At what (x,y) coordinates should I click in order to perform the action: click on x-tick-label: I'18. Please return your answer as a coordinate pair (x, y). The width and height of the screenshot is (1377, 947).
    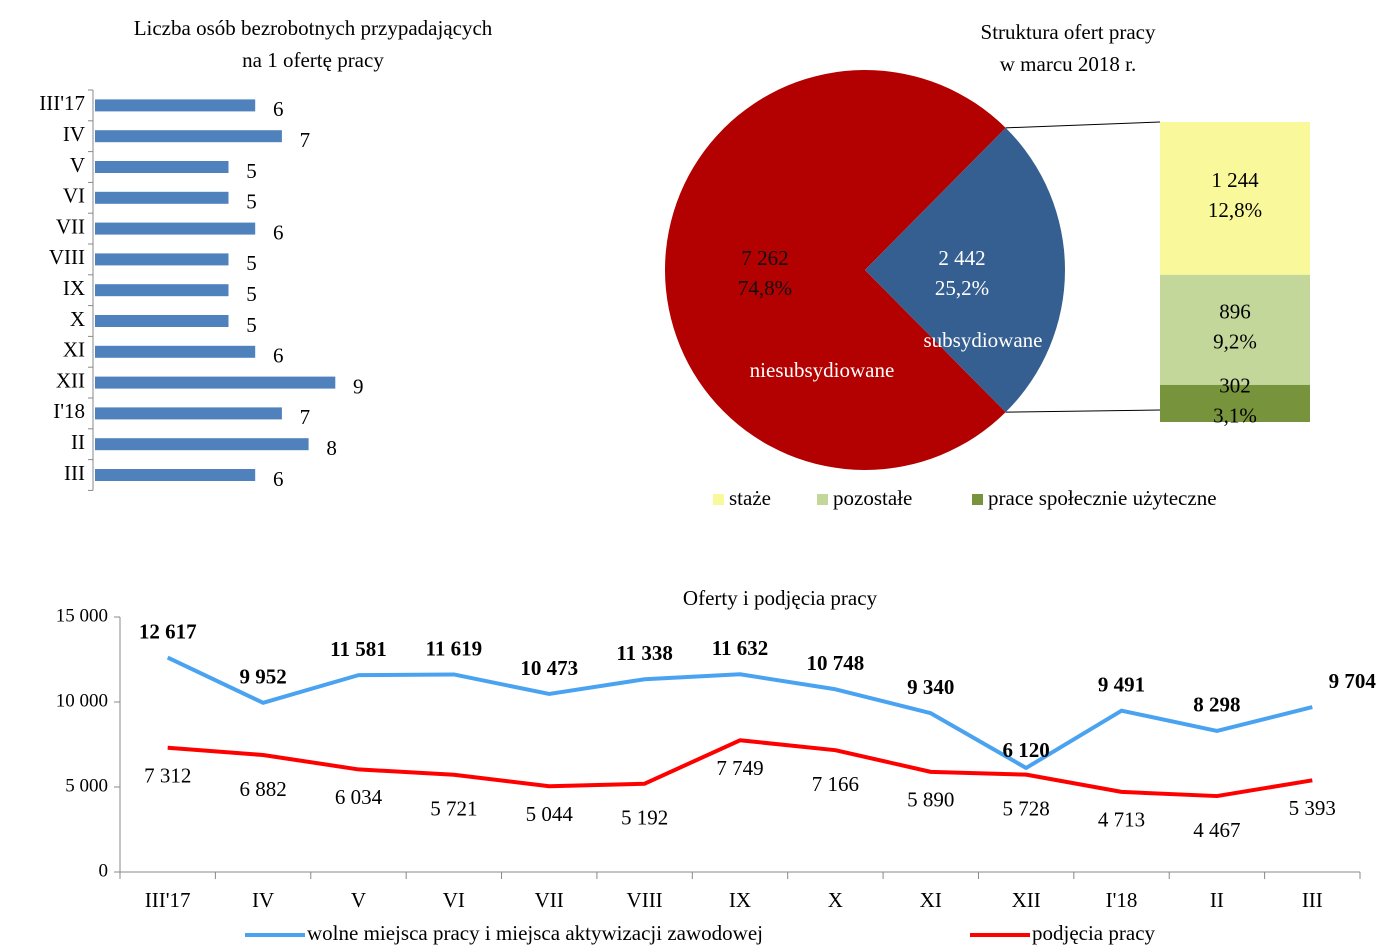
    Looking at the image, I should click on (1122, 900).